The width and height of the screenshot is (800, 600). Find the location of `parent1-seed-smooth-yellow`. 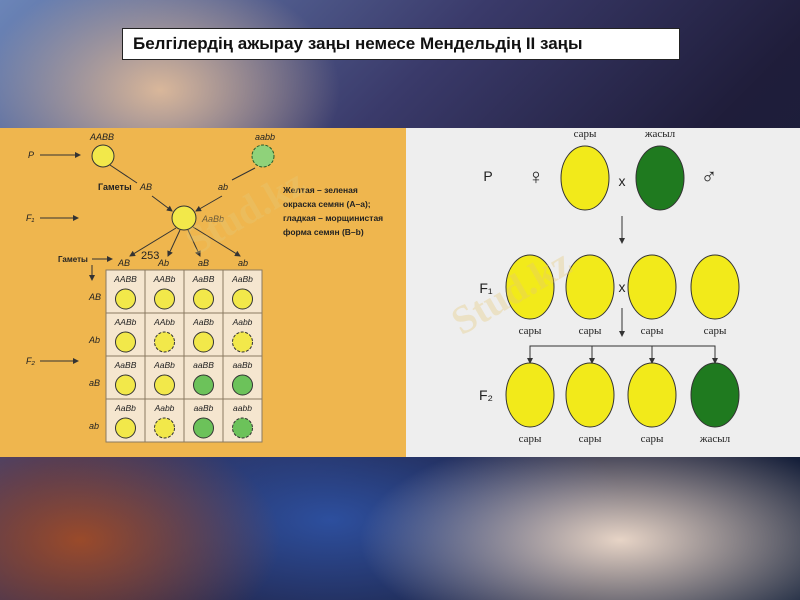

parent1-seed-smooth-yellow is located at coordinates (103, 156).